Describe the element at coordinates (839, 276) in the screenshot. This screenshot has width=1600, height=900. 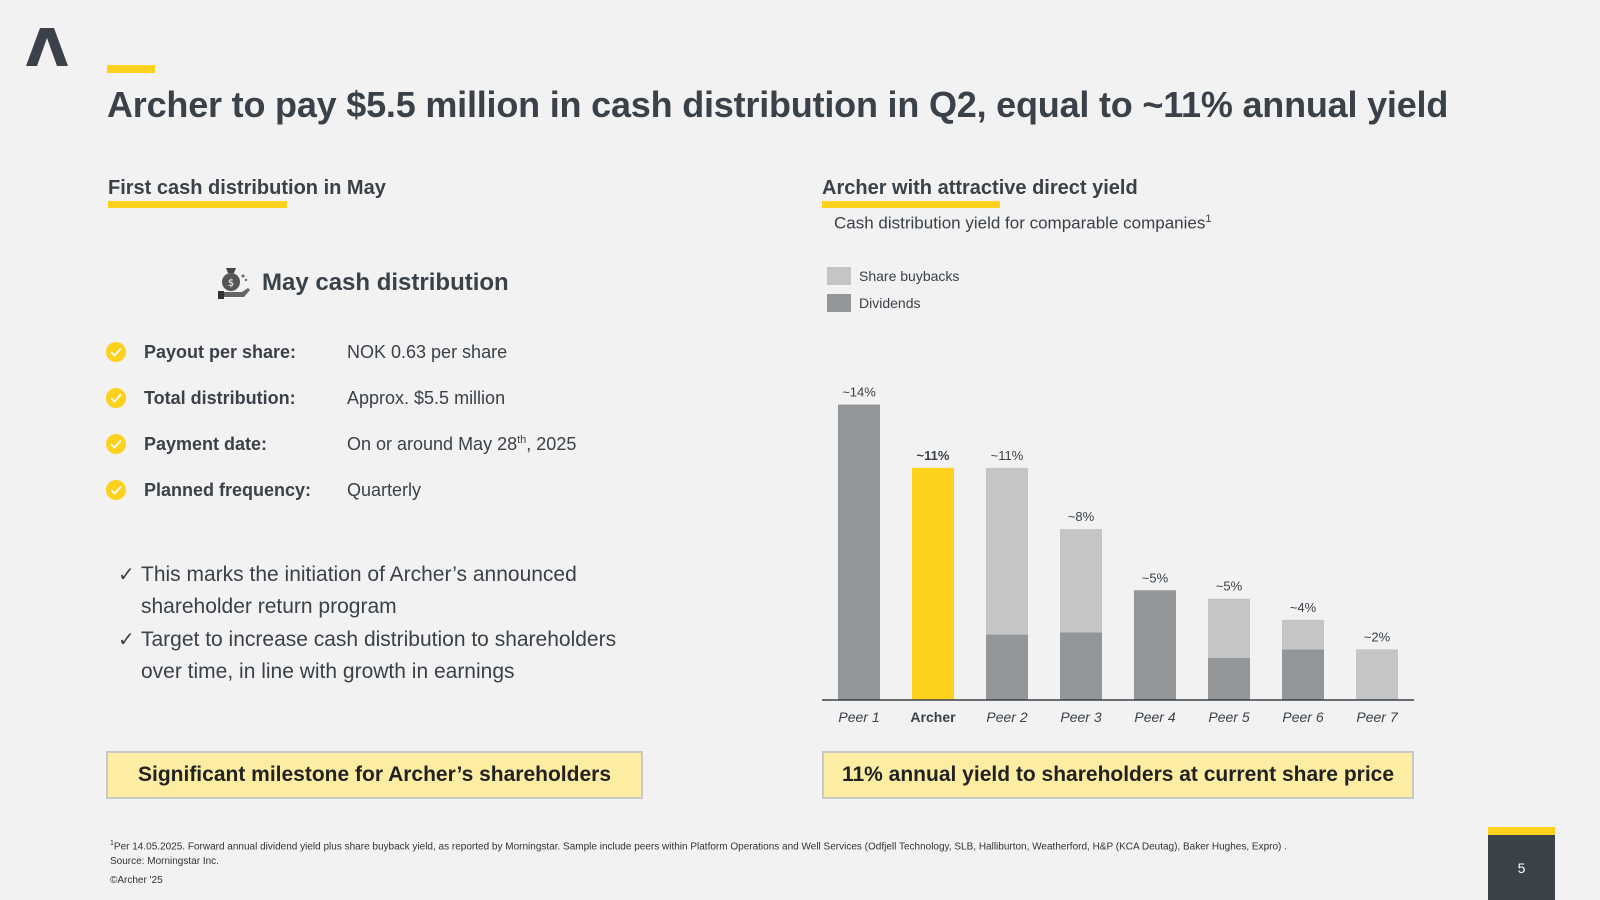
I see `legend-swatch-buybacks` at that location.